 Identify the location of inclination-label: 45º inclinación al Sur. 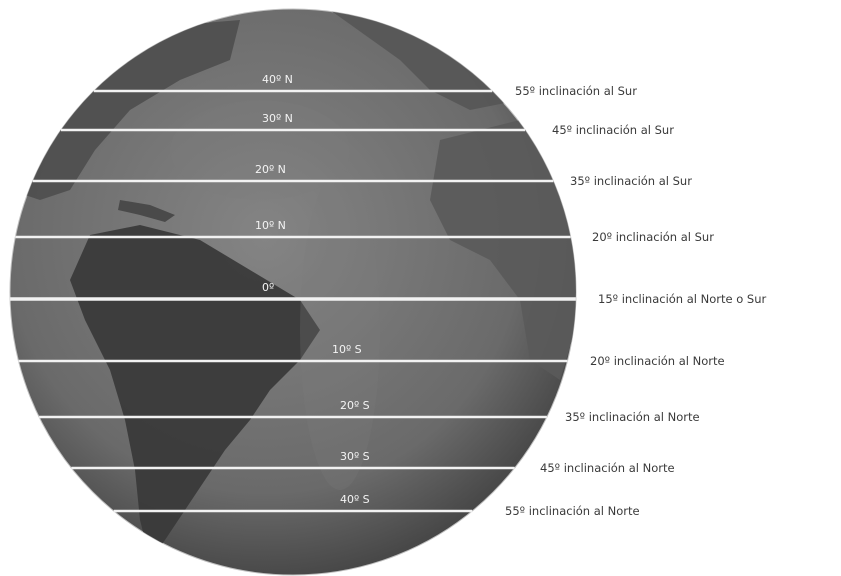
(613, 130).